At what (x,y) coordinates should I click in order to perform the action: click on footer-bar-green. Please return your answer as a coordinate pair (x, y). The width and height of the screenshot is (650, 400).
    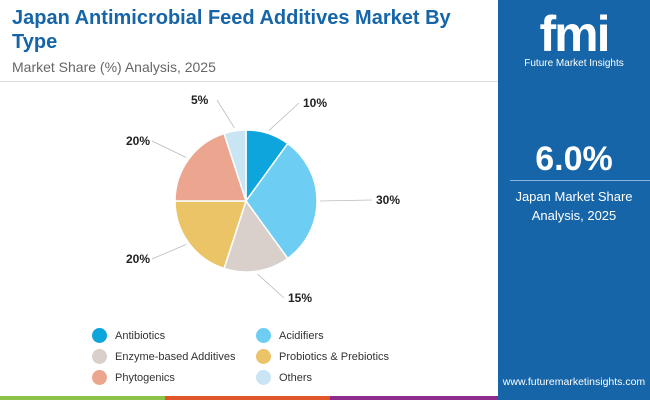
    Looking at the image, I should click on (82, 398).